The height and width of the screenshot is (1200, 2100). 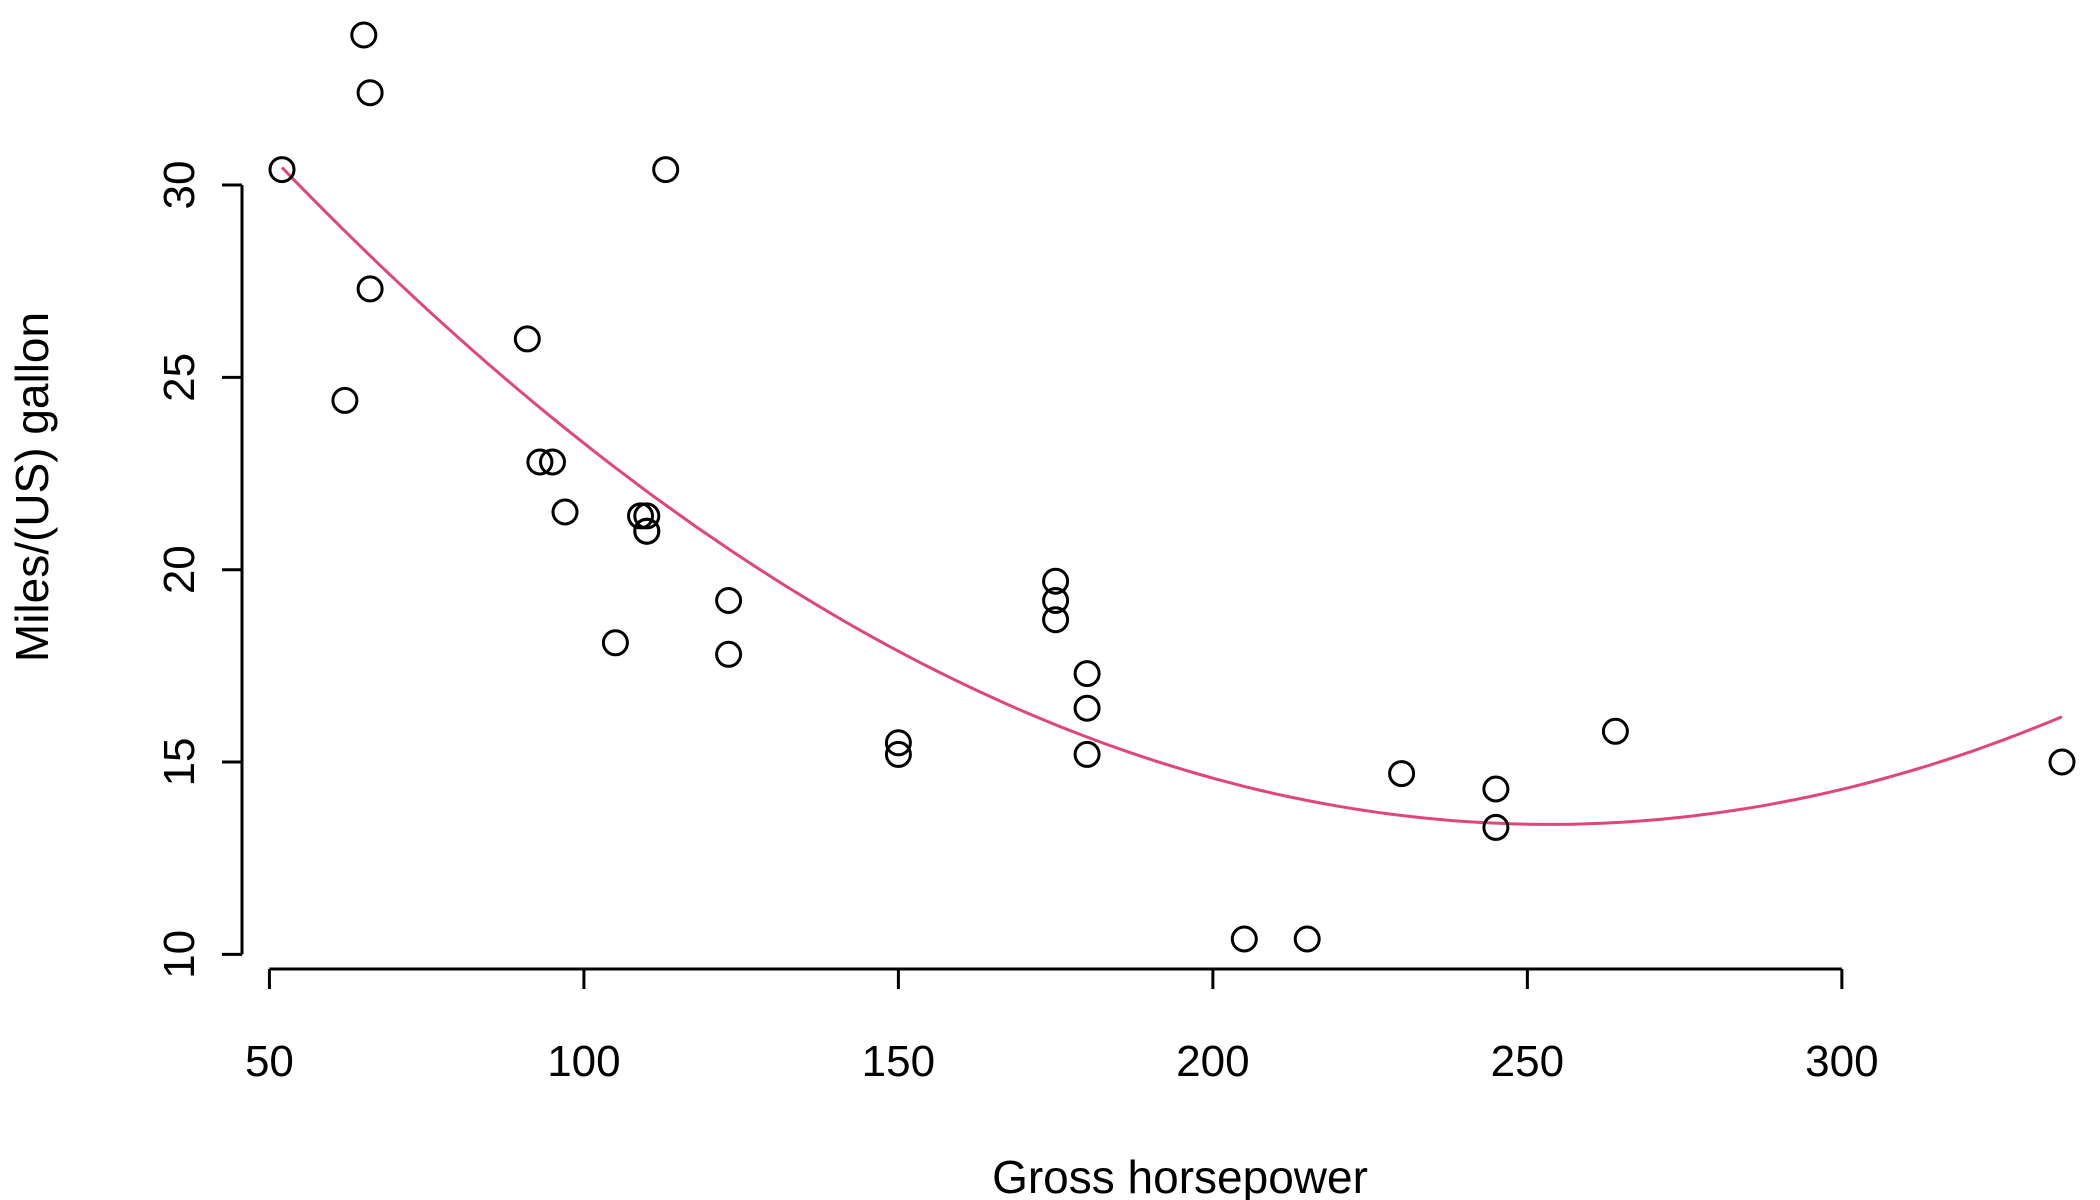 I want to click on y-axis: 10 15 20 25 30, so click(x=199, y=570).